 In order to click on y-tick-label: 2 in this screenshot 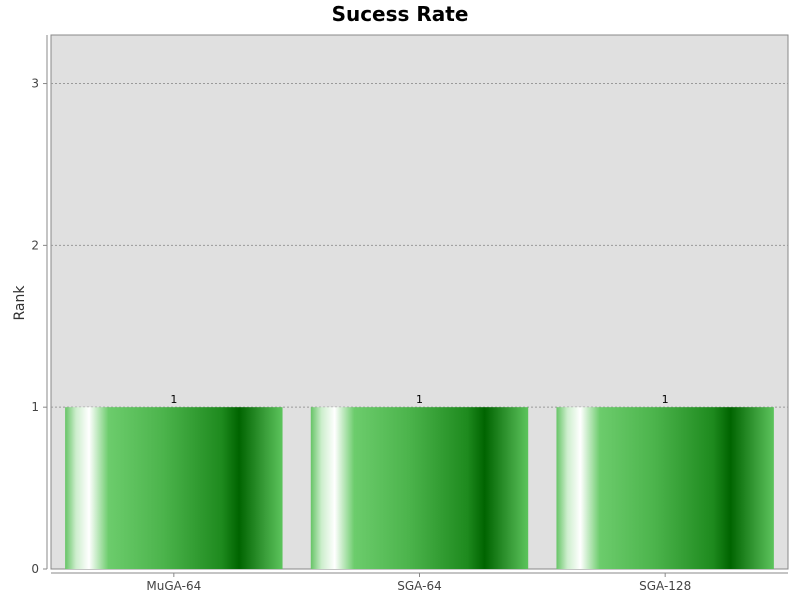, I will do `click(35, 245)`.